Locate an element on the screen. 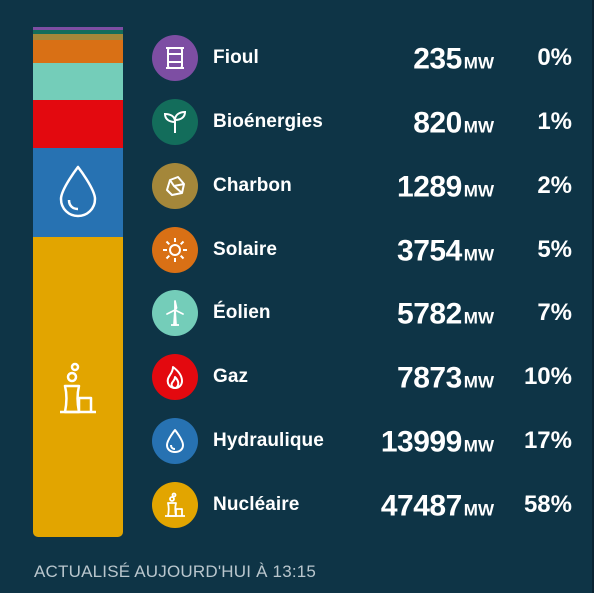 This screenshot has width=594, height=593. source-power: 13999 MW is located at coordinates (437, 443).